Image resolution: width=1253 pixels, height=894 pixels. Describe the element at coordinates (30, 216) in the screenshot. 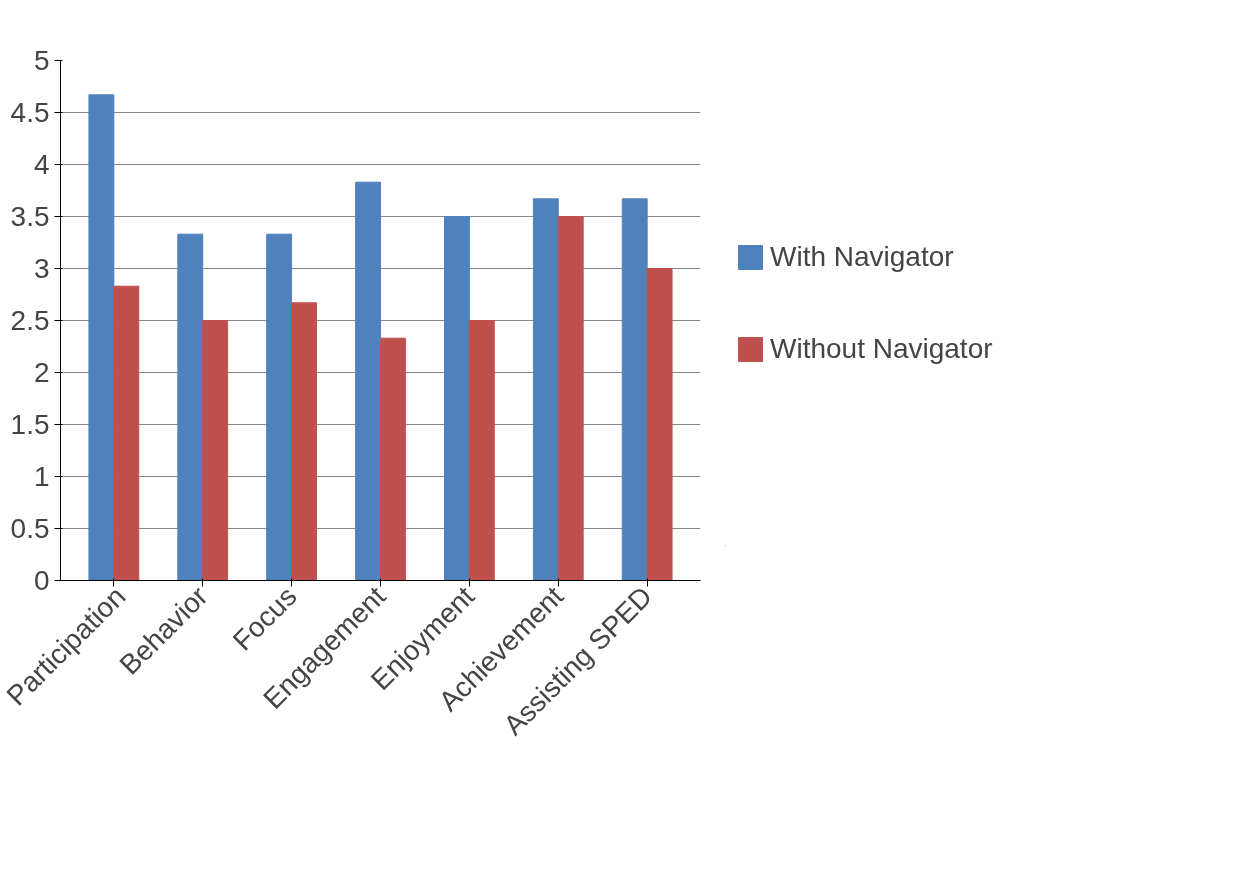

I see `y-tick-label: 3.5` at that location.